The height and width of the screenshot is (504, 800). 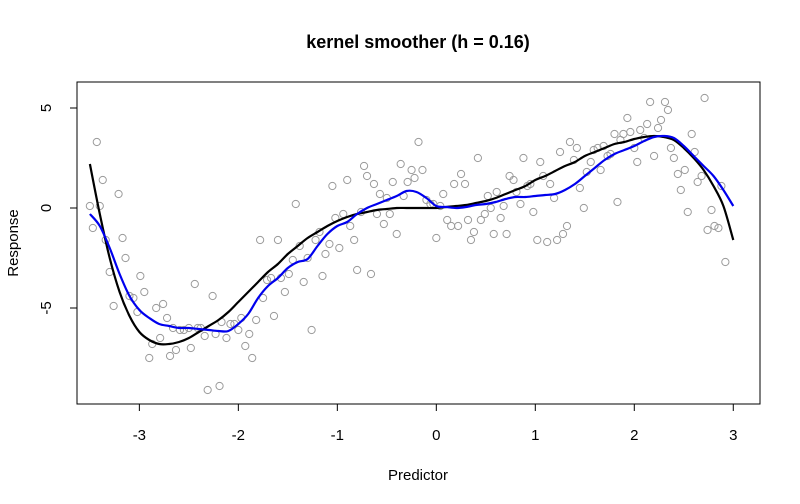 I want to click on x-tick-label: -2, so click(x=238, y=435).